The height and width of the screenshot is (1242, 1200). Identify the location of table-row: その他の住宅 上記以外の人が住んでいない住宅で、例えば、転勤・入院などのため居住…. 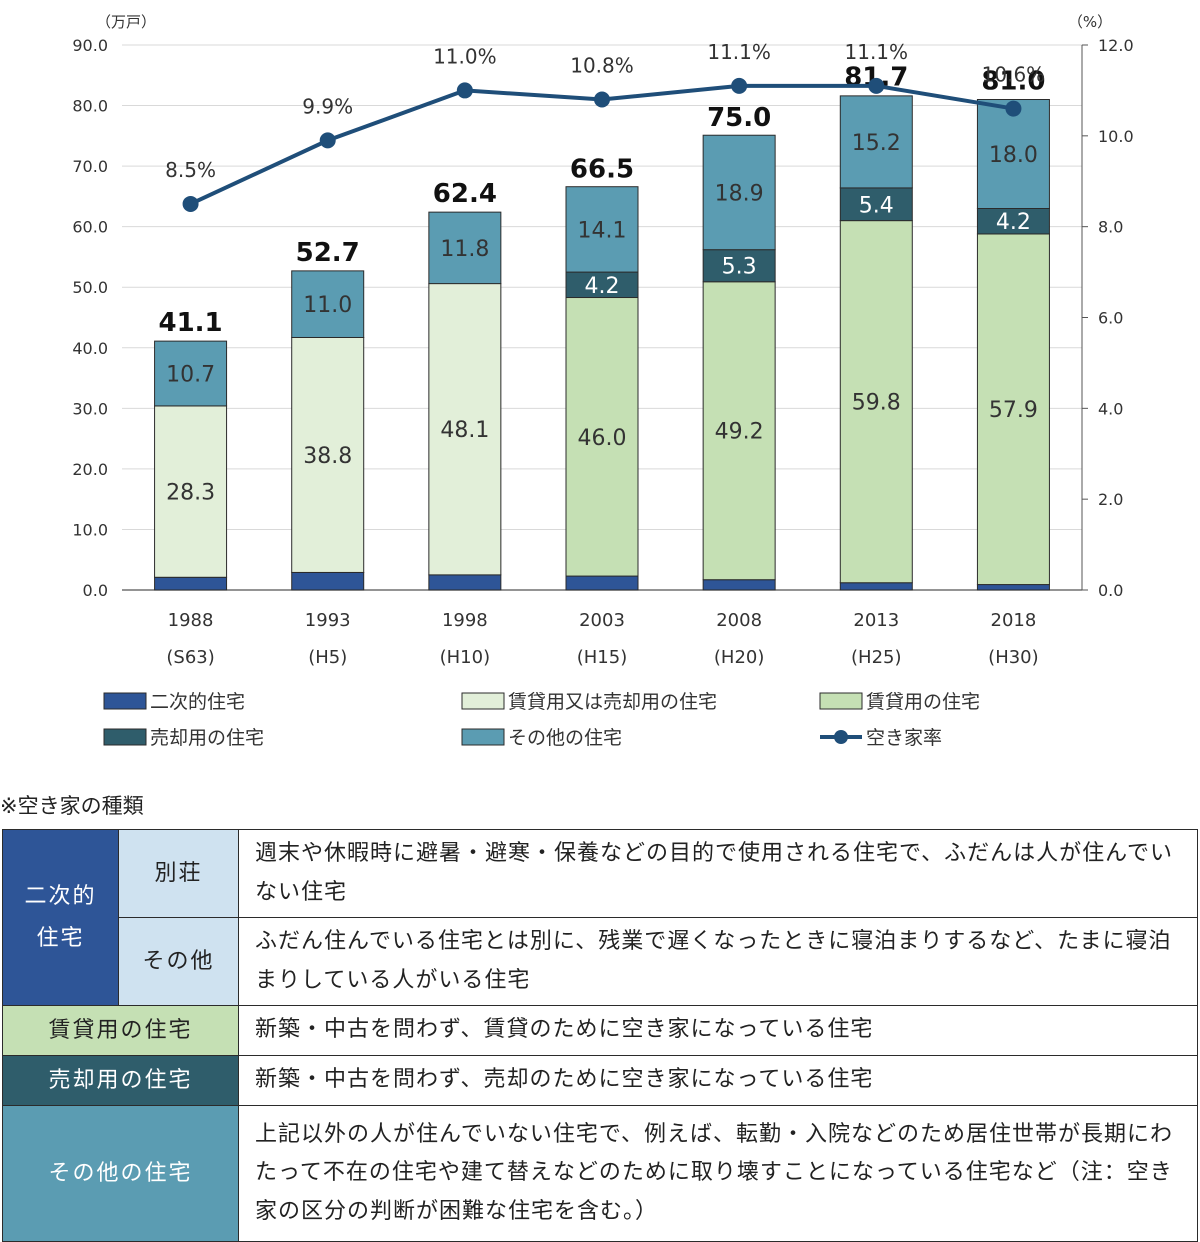
(600, 1173).